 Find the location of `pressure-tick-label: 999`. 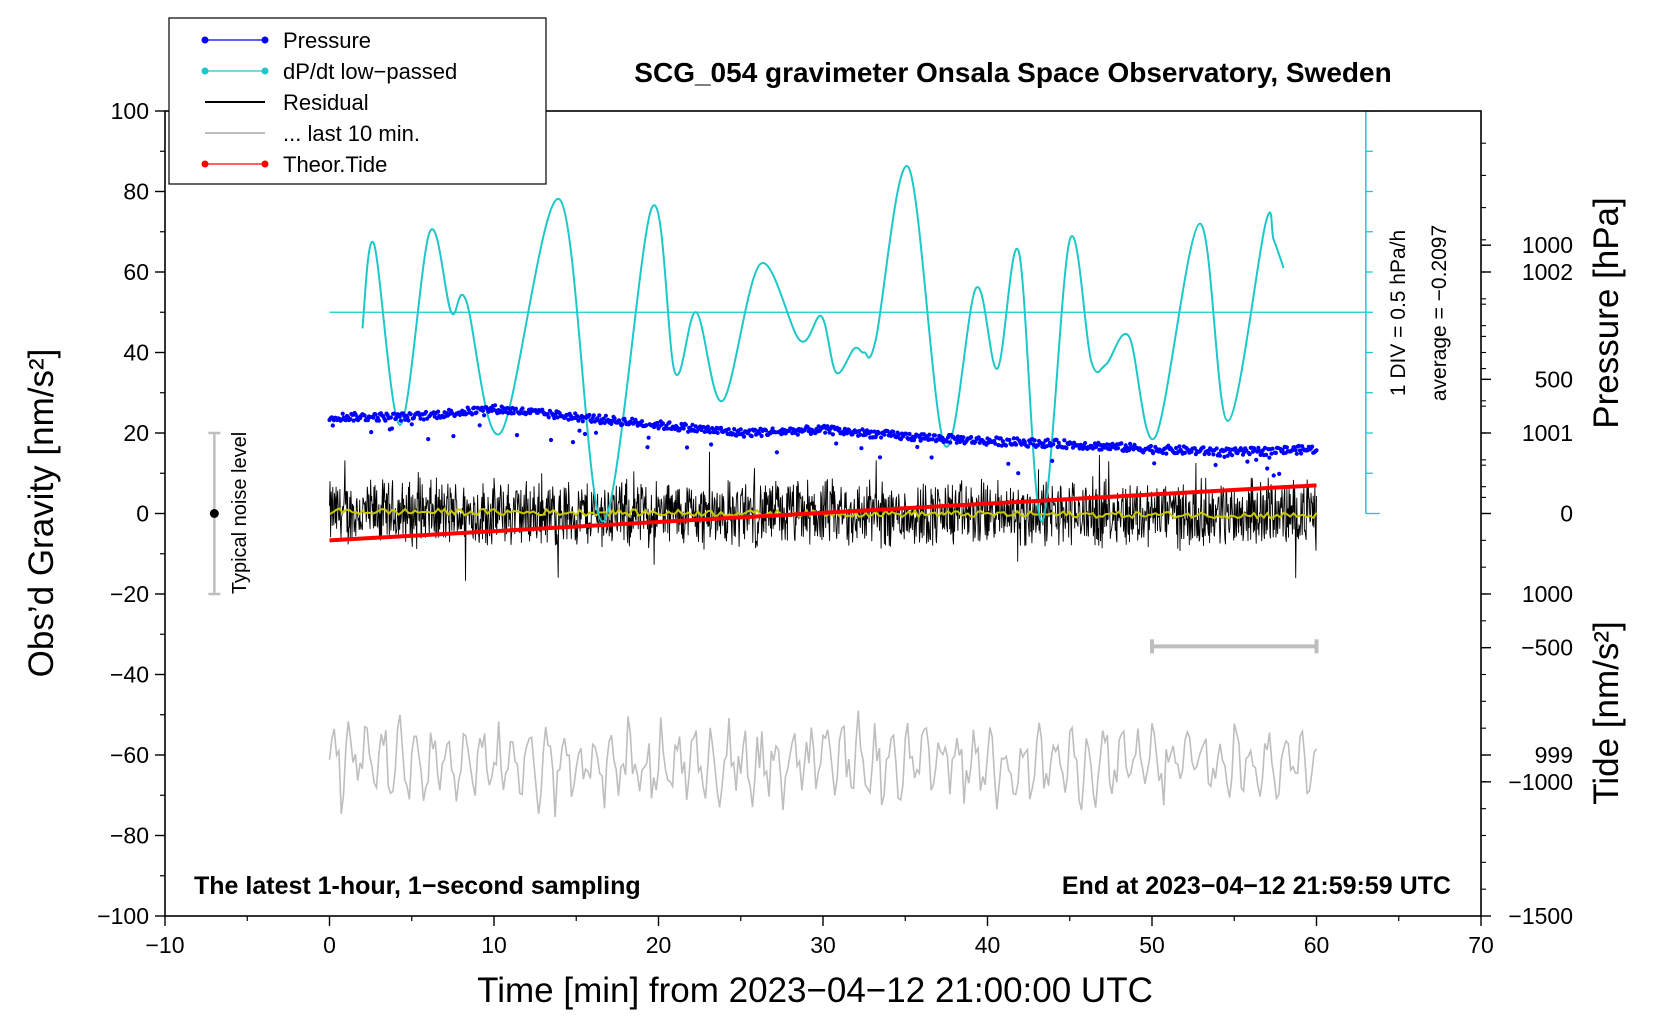

pressure-tick-label: 999 is located at coordinates (1554, 755).